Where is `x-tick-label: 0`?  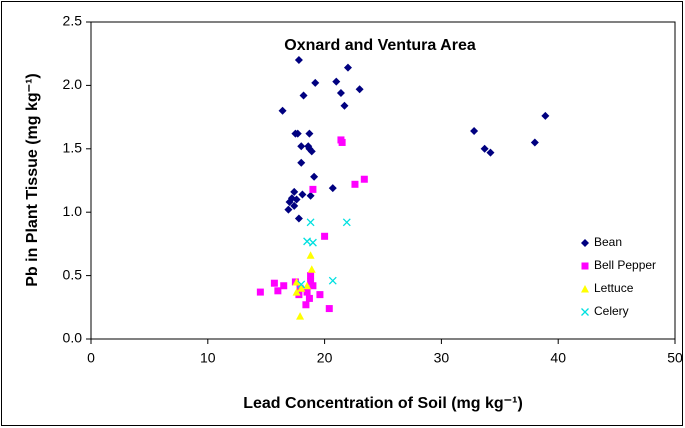 x-tick-label: 0 is located at coordinates (91, 358).